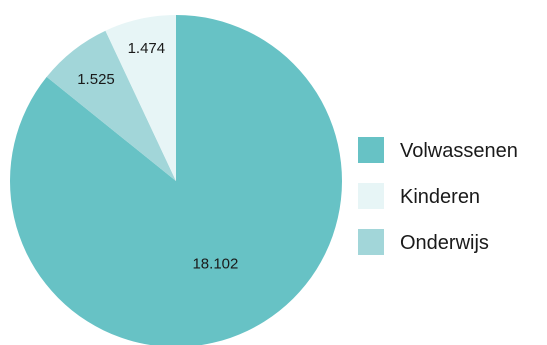 The height and width of the screenshot is (345, 547). I want to click on legend-label-volwassenen: Volwassenen, so click(459, 151).